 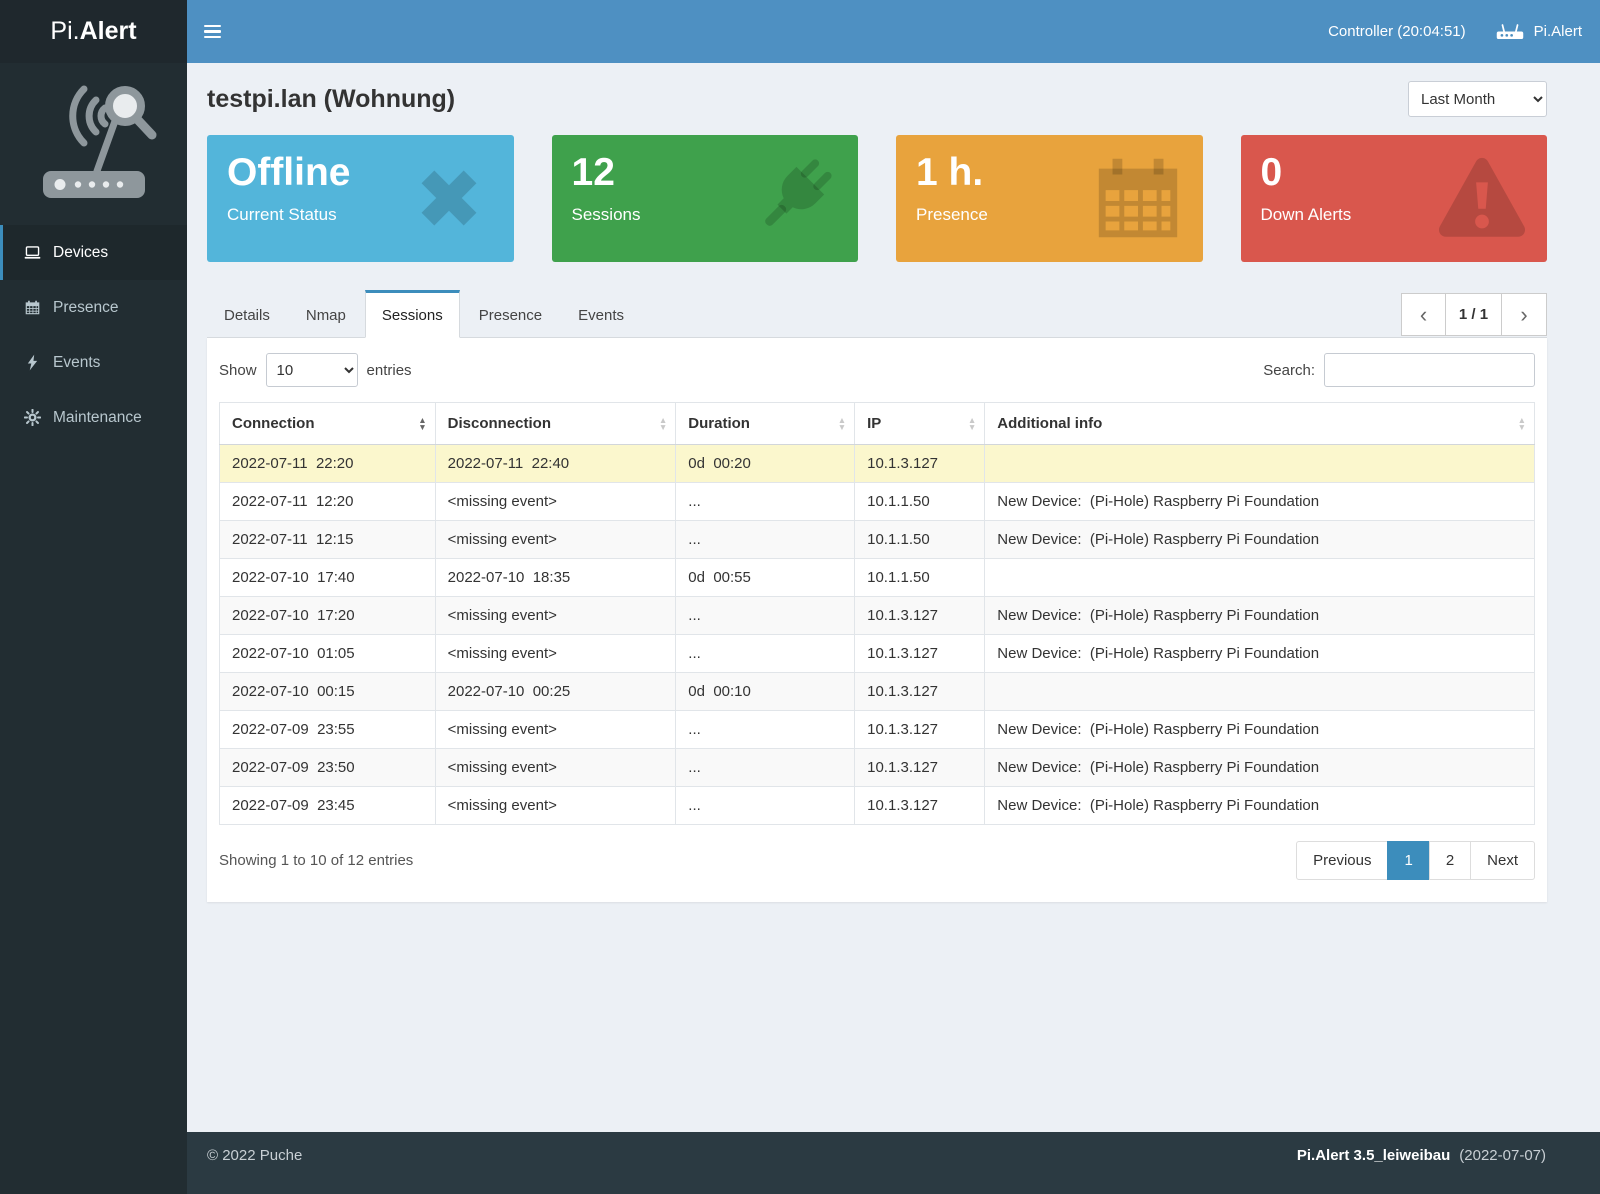 What do you see at coordinates (555, 423) in the screenshot?
I see `column-header-disconnection: Disconnection ▲ ▼` at bounding box center [555, 423].